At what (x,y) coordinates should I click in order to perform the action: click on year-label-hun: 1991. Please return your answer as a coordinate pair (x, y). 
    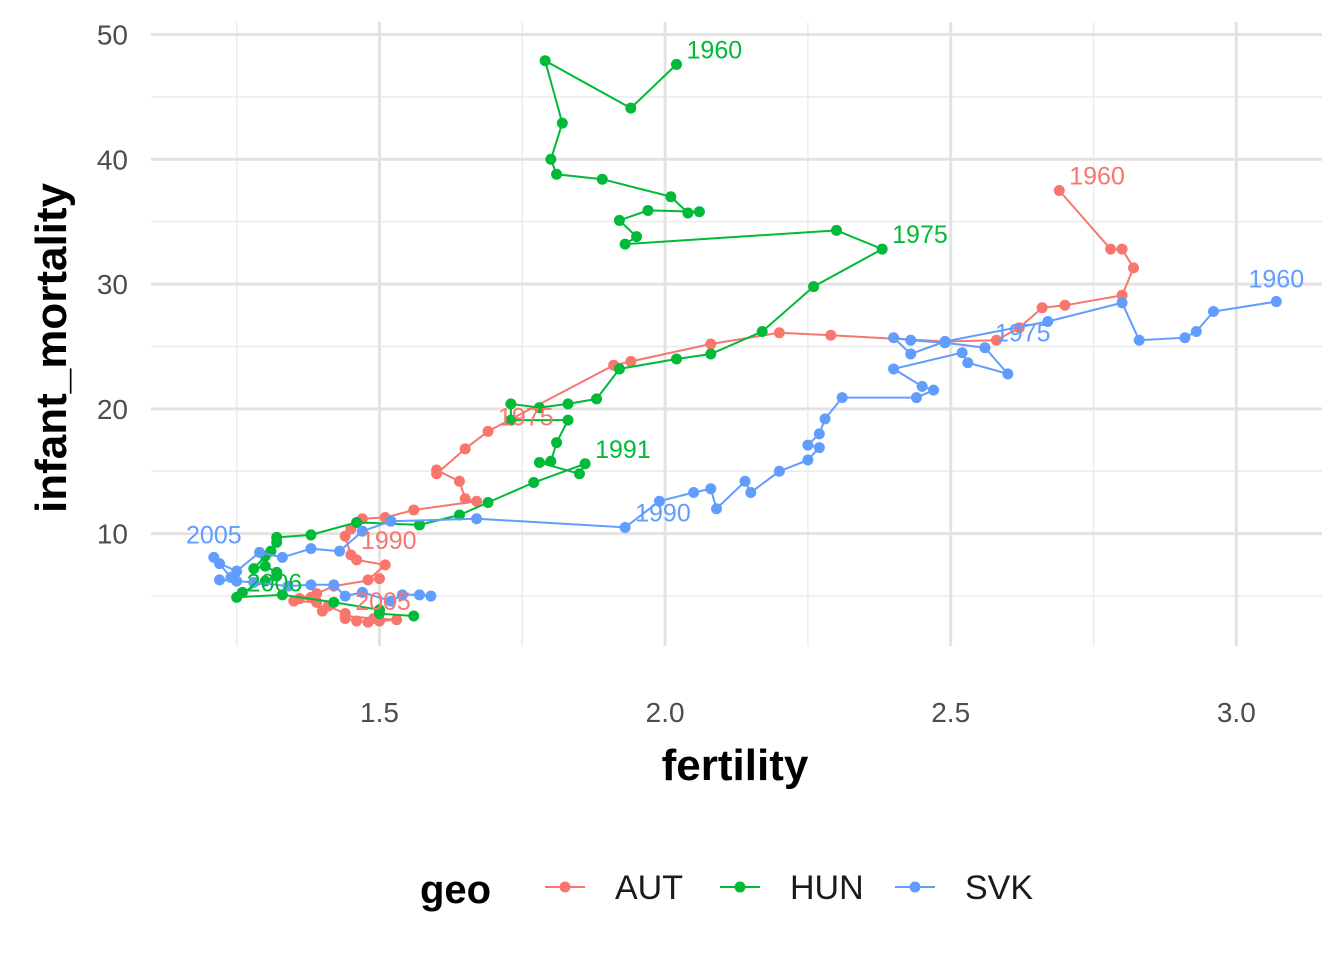
    Looking at the image, I should click on (623, 450).